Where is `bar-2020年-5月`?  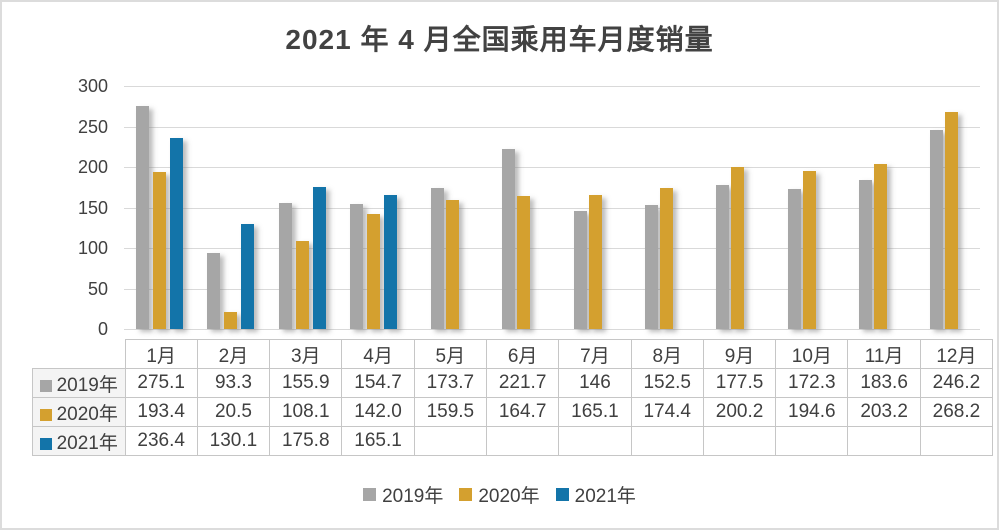
bar-2020年-5月 is located at coordinates (452, 264).